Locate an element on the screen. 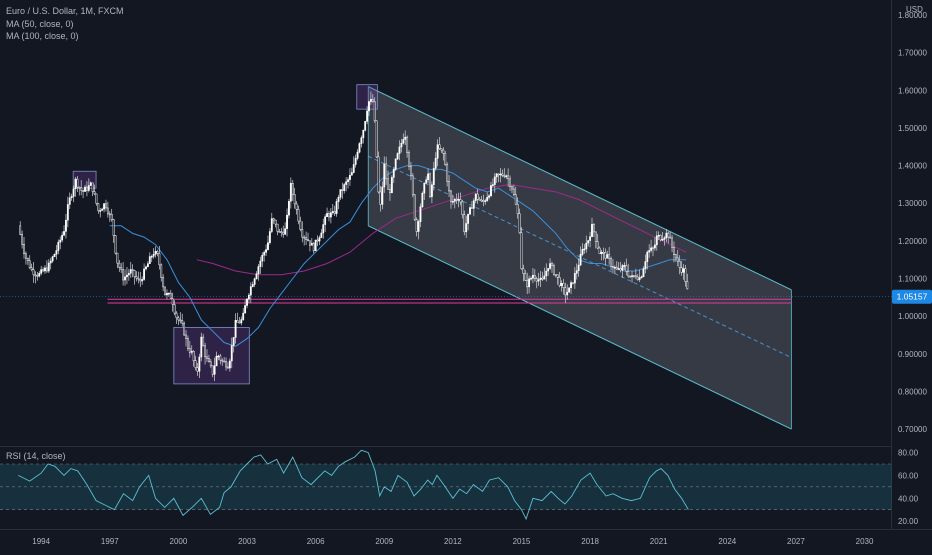 This screenshot has height=555, width=932. time-tick-label: 1997 is located at coordinates (110, 541).